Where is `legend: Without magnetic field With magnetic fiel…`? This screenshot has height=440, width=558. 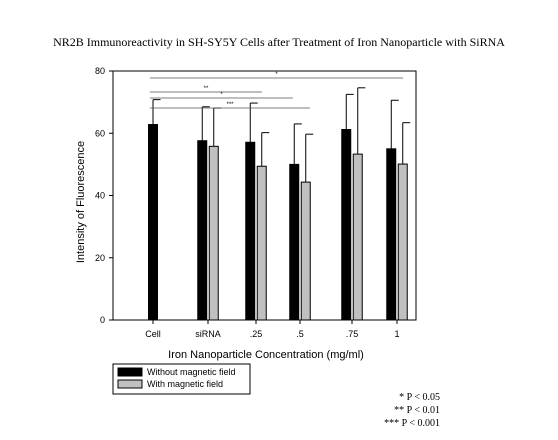
legend: Without magnetic field With magnetic fiel… is located at coordinates (181, 379).